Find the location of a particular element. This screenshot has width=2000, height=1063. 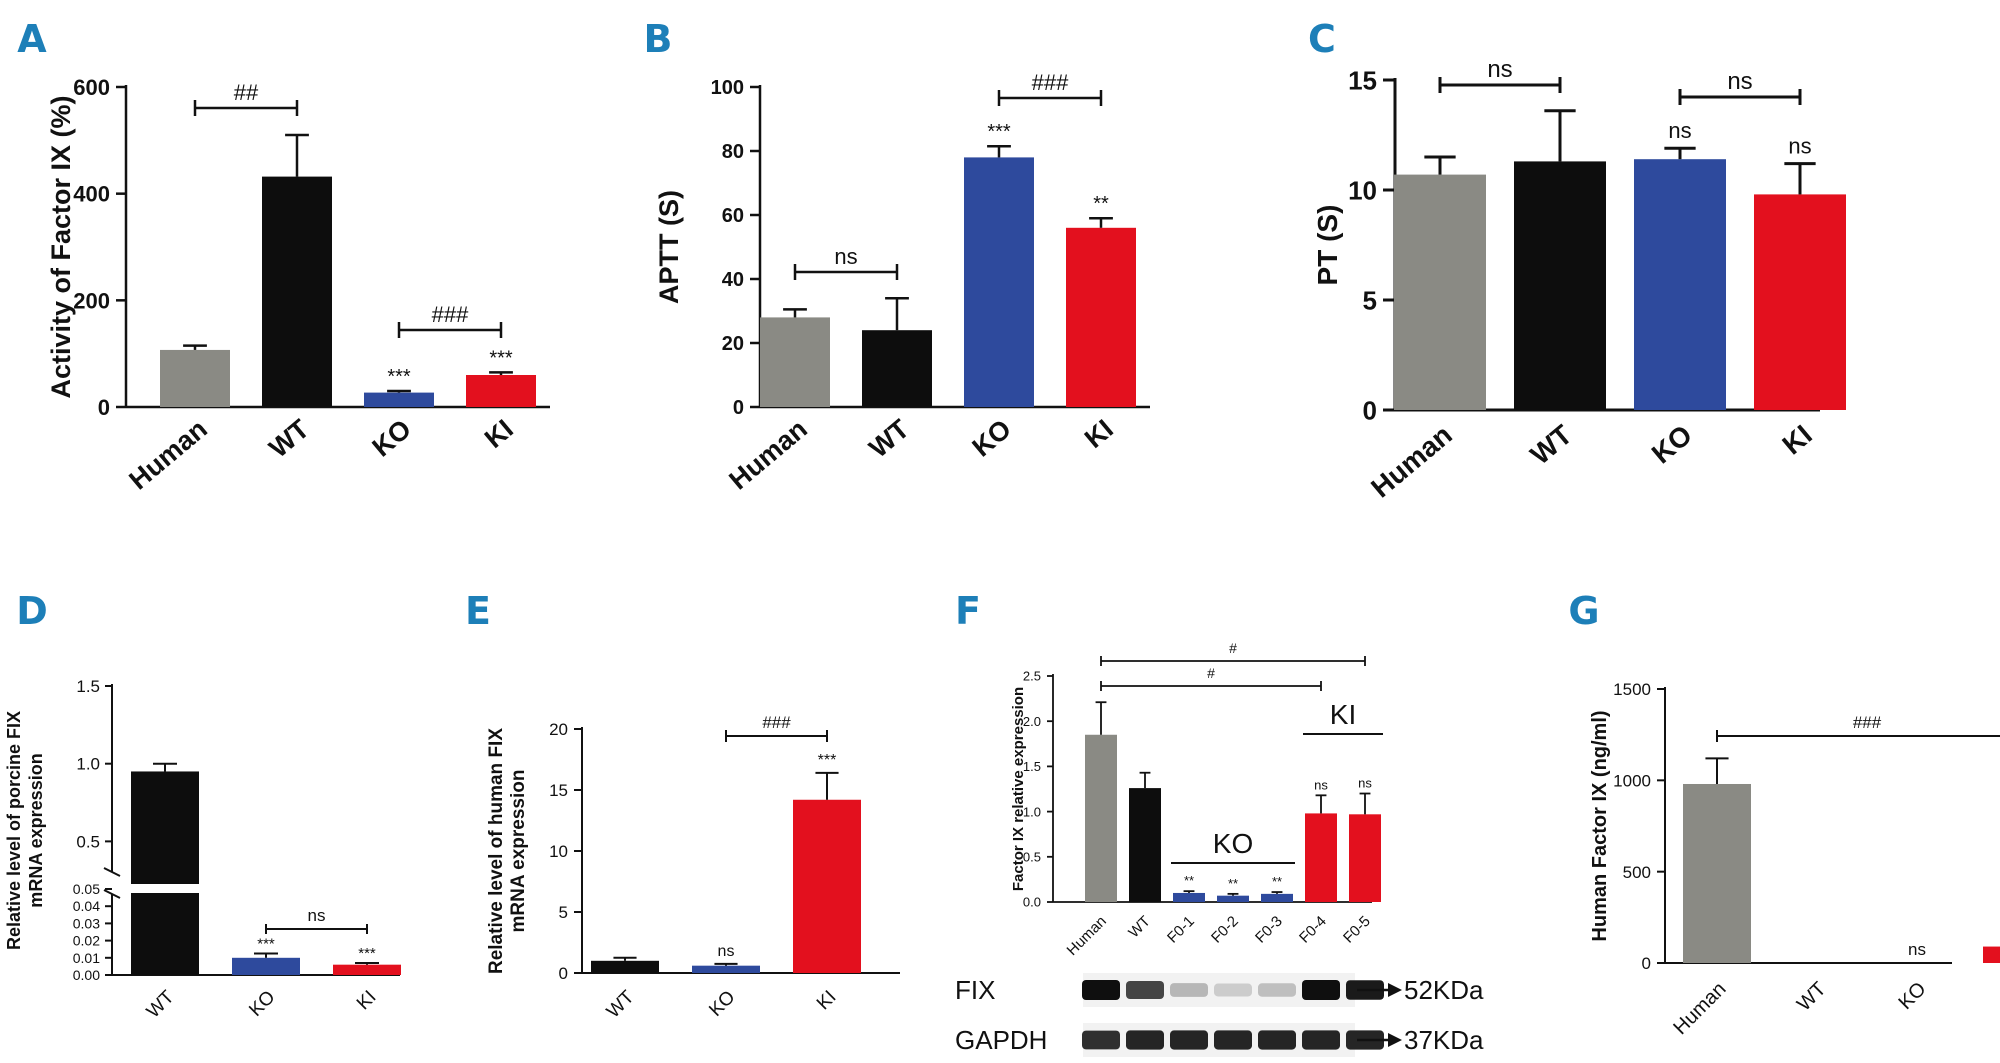

panel-f-annotation-f0-1: ** is located at coordinates (1189, 880).